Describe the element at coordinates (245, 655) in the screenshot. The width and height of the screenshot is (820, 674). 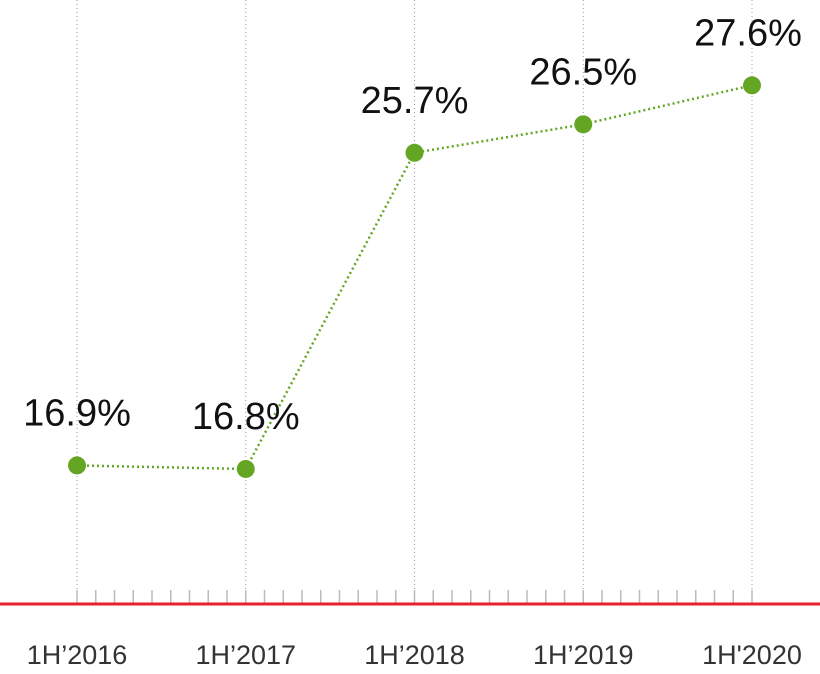
I see `x-tick-label: 1H’2017` at that location.